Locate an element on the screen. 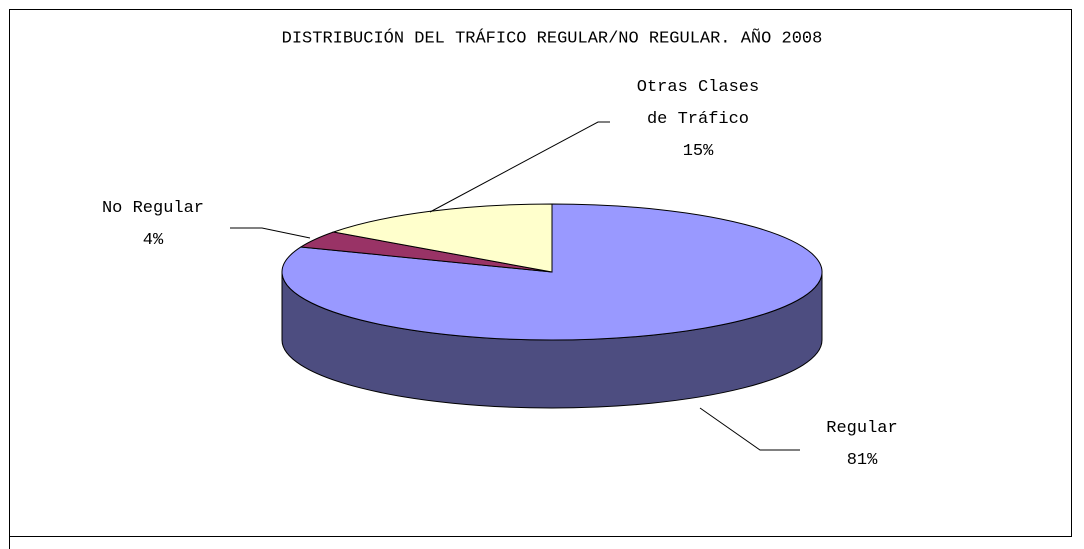  slice-label: No Regular 4% is located at coordinates (153, 225).